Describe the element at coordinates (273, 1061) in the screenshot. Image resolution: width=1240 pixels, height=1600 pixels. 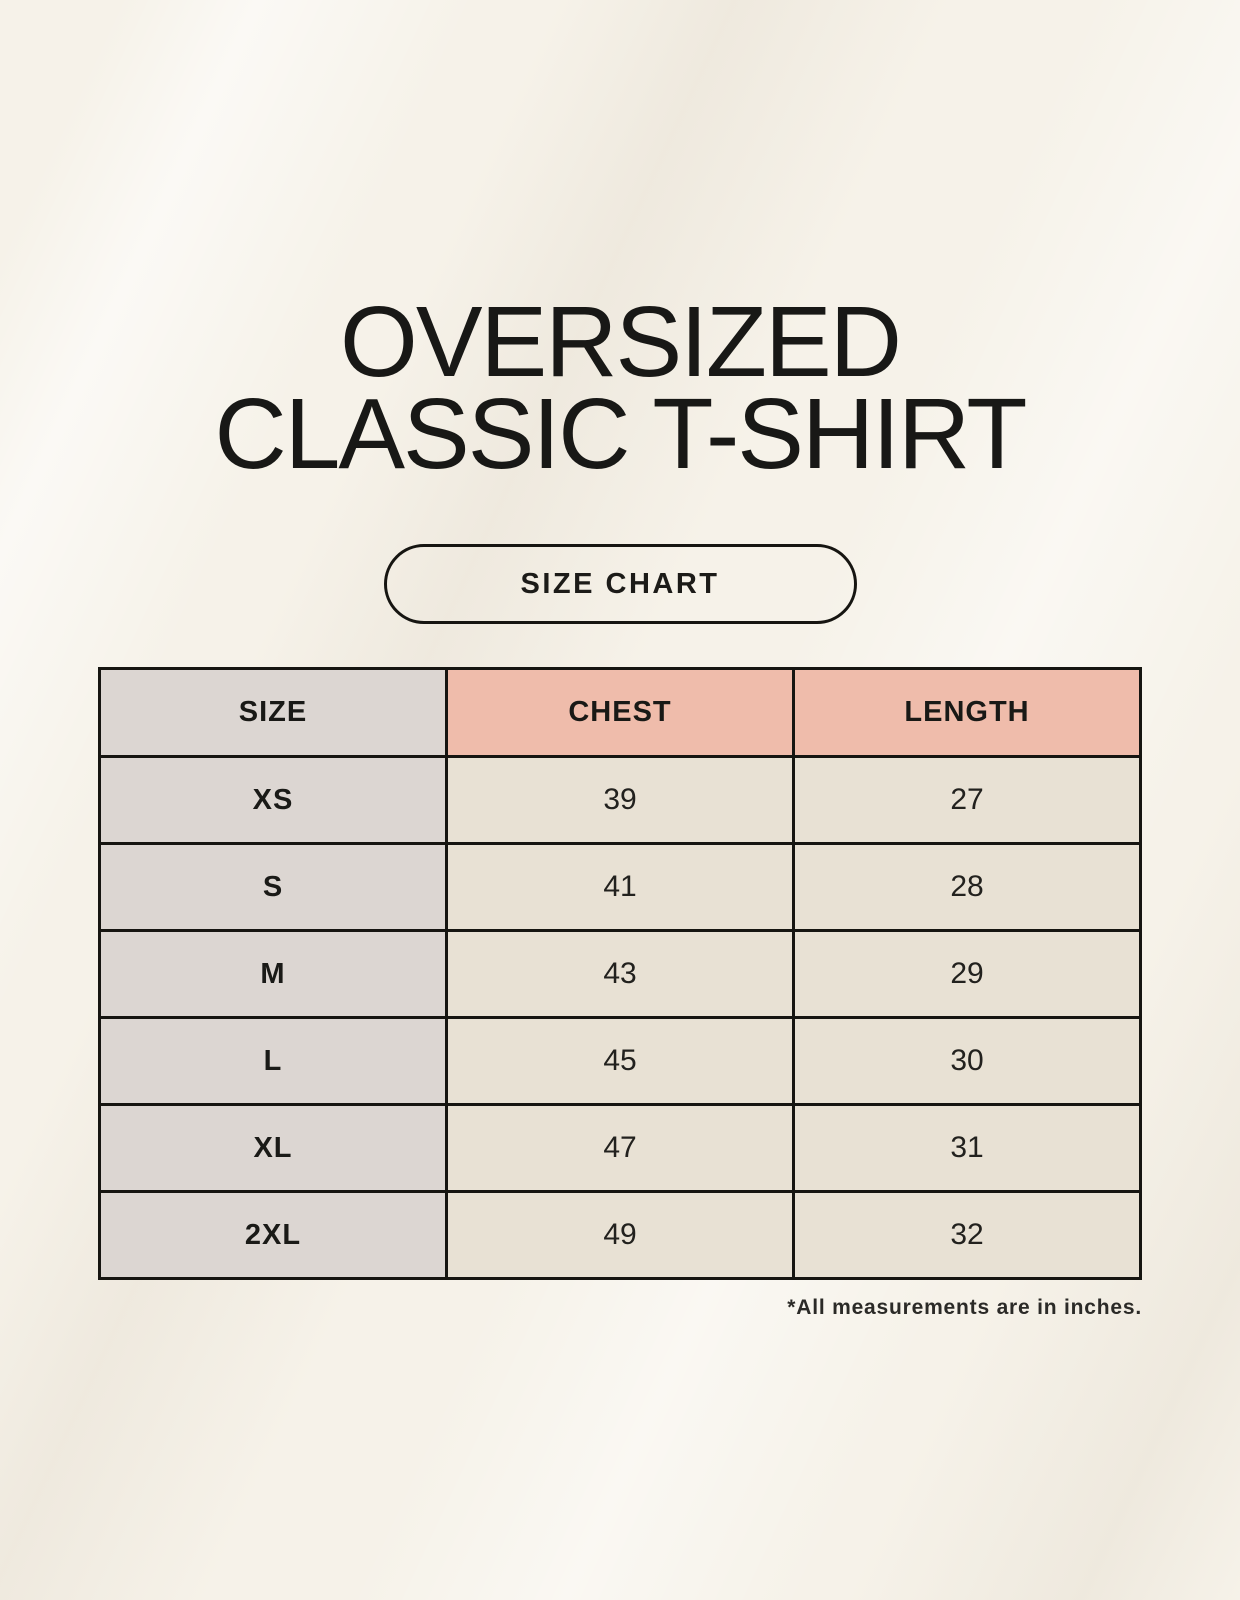
I see `row-size-label: L` at that location.